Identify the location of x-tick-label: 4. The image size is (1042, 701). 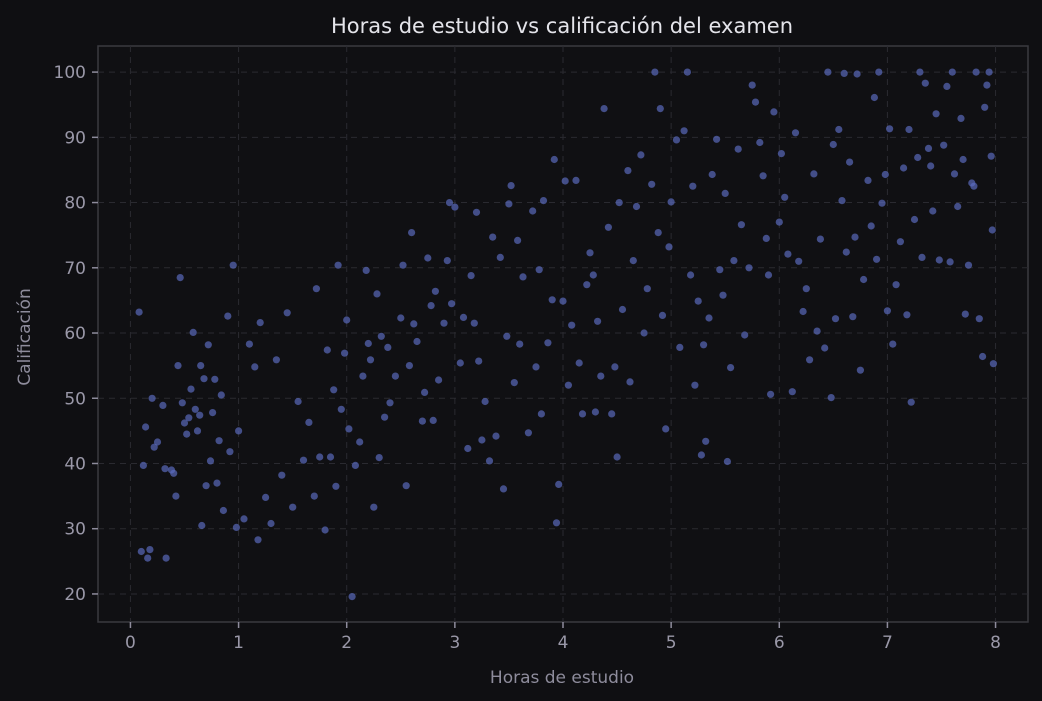
(563, 643).